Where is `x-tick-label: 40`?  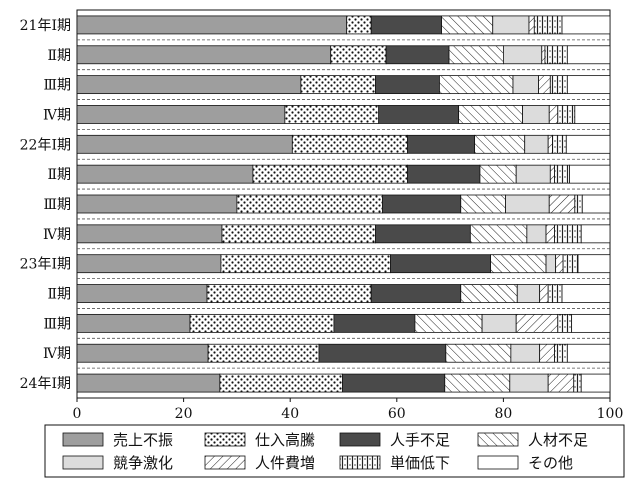 x-tick-label: 40 is located at coordinates (290, 414).